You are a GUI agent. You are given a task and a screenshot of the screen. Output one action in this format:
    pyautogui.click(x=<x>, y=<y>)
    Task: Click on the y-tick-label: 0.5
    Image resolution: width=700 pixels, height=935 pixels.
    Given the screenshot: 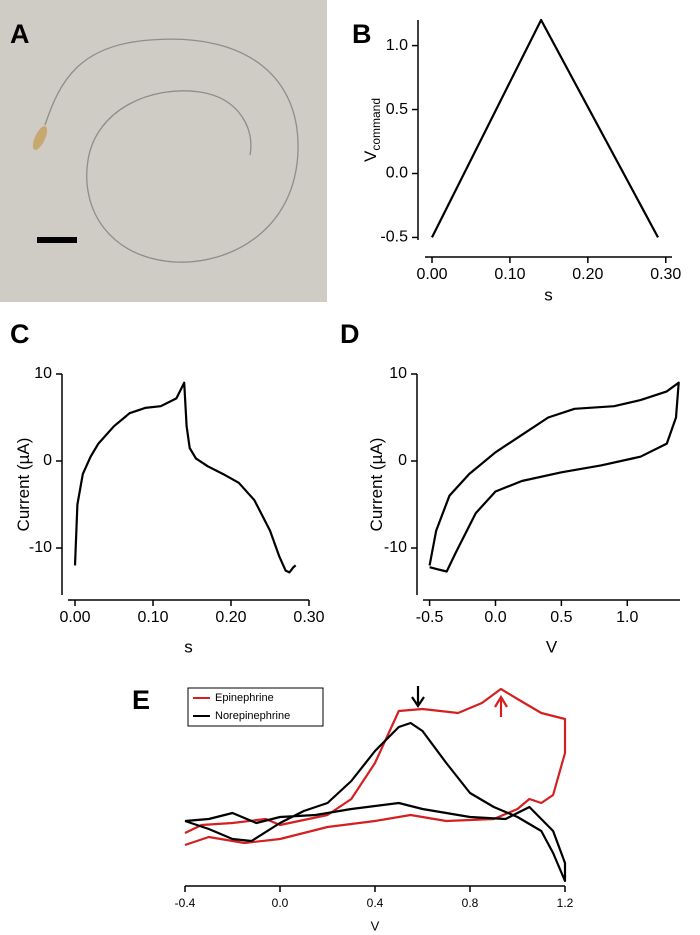 What is the action you would take?
    pyautogui.click(x=397, y=109)
    